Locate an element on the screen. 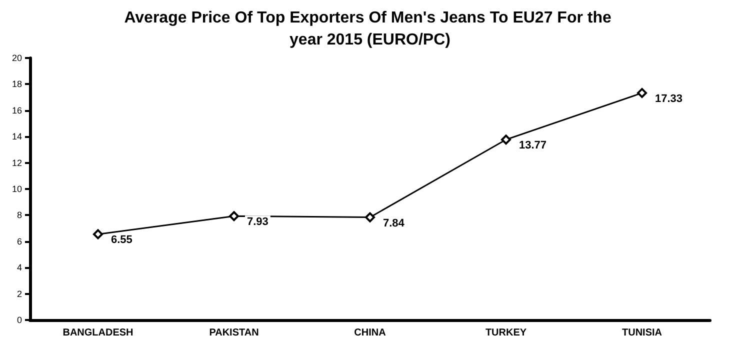 The height and width of the screenshot is (350, 740). y-tick-label: 12 is located at coordinates (17, 163).